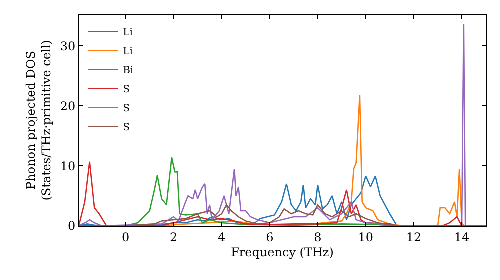  Describe the element at coordinates (366, 237) in the screenshot. I see `x-tick-label: 10` at that location.